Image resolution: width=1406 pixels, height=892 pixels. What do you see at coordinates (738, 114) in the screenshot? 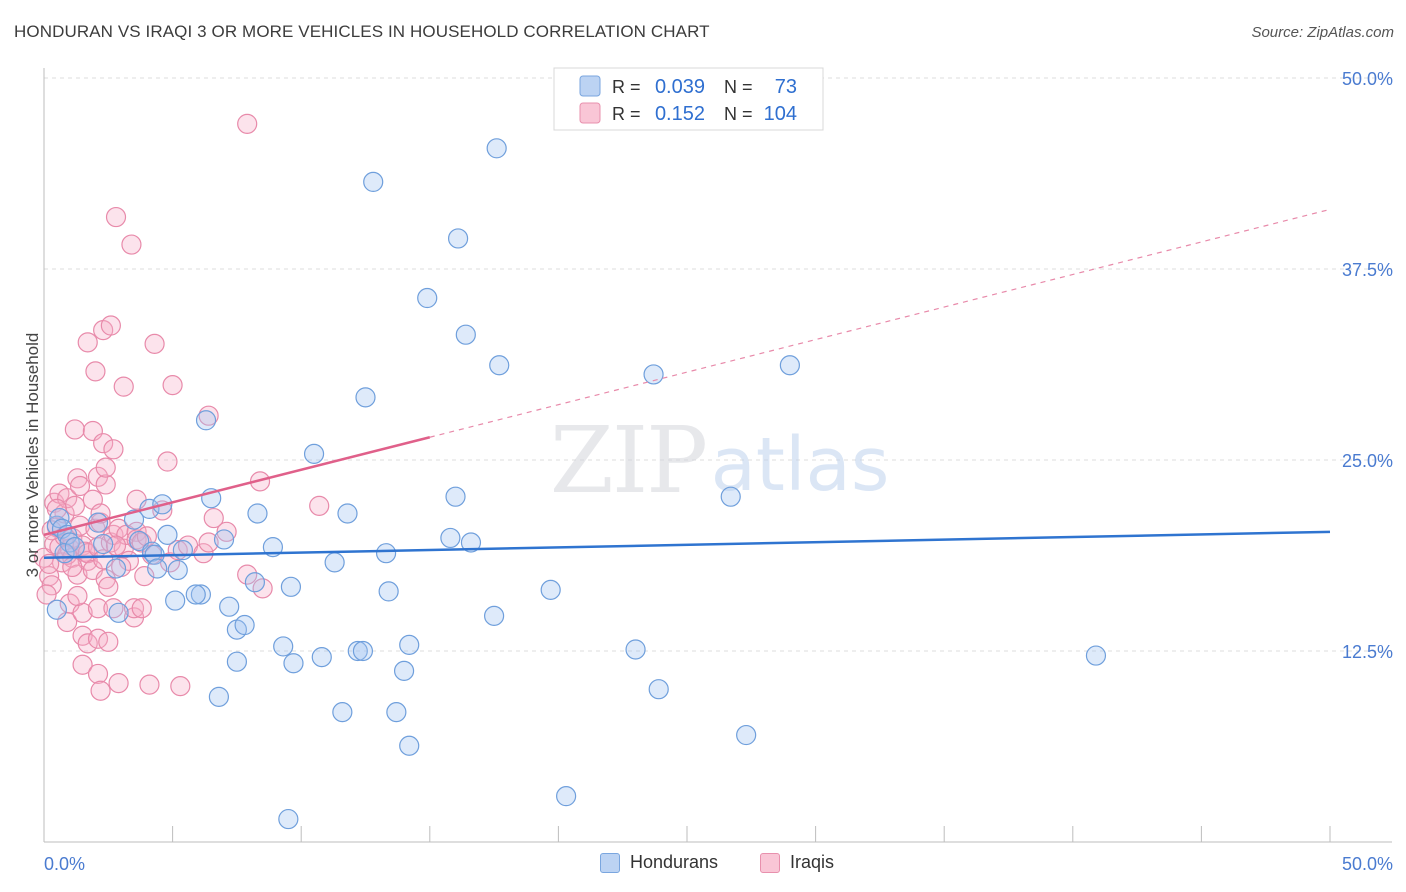
I see `legend-n-label-iraqis: N =` at bounding box center [738, 114].